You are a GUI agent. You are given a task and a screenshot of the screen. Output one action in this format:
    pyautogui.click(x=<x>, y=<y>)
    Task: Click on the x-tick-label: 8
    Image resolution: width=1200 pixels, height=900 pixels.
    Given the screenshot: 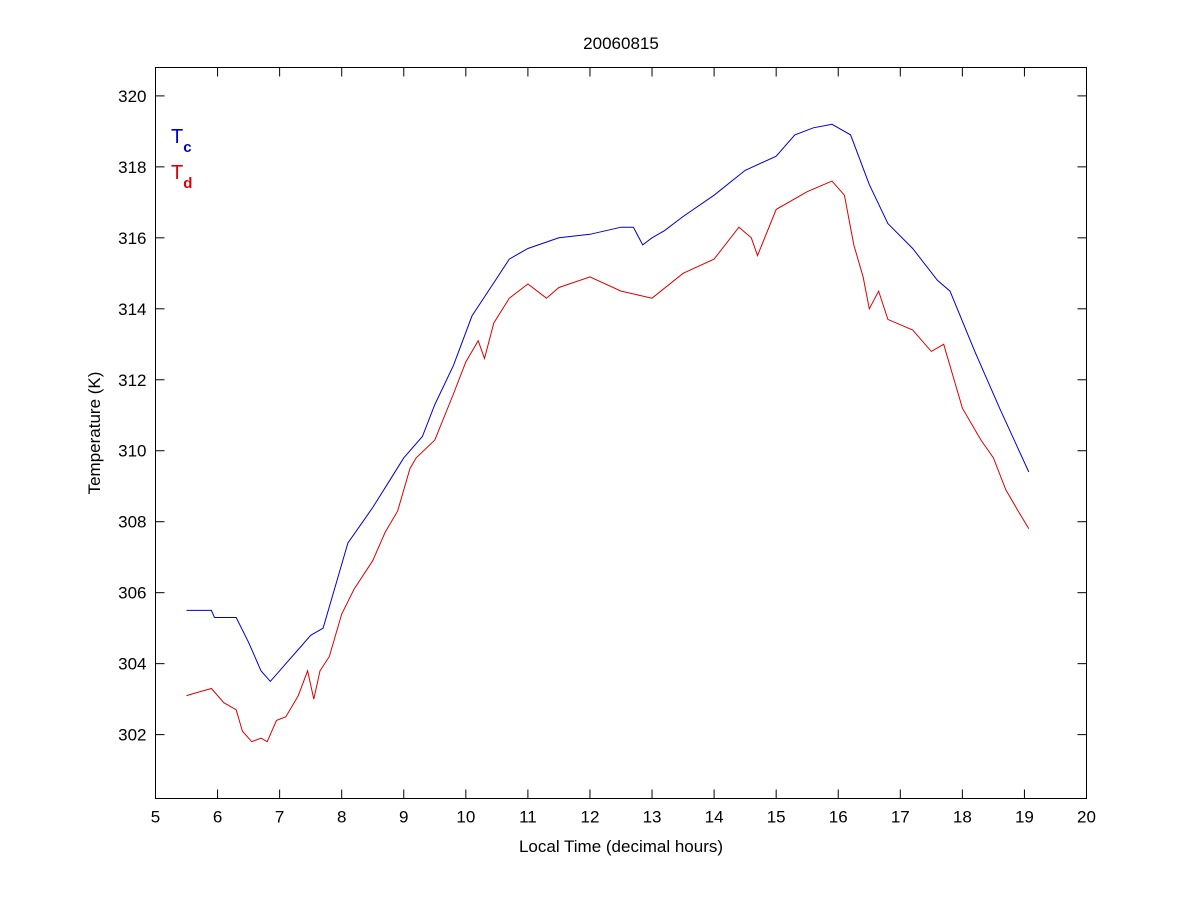 What is the action you would take?
    pyautogui.click(x=341, y=817)
    